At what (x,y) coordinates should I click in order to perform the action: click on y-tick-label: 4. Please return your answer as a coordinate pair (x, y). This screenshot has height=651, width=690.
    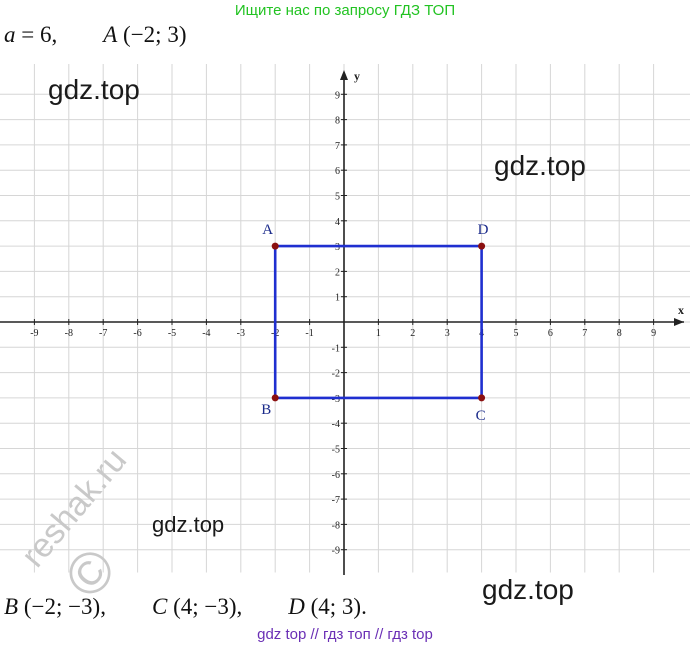
    Looking at the image, I should click on (337, 222).